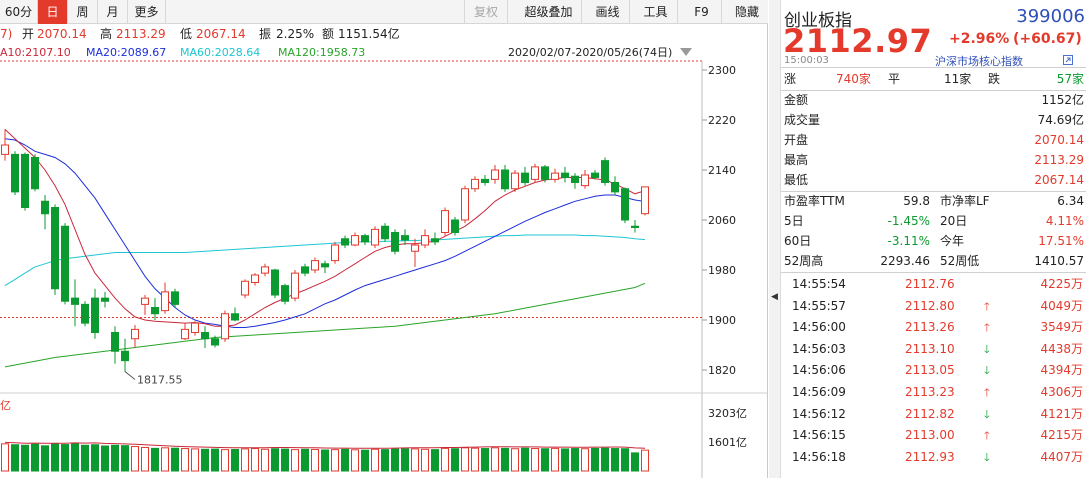 The image size is (1089, 478). Describe the element at coordinates (933, 307) in the screenshot. I see `tick-row: 14:55:57 2112.80 🡑 4049万` at that location.